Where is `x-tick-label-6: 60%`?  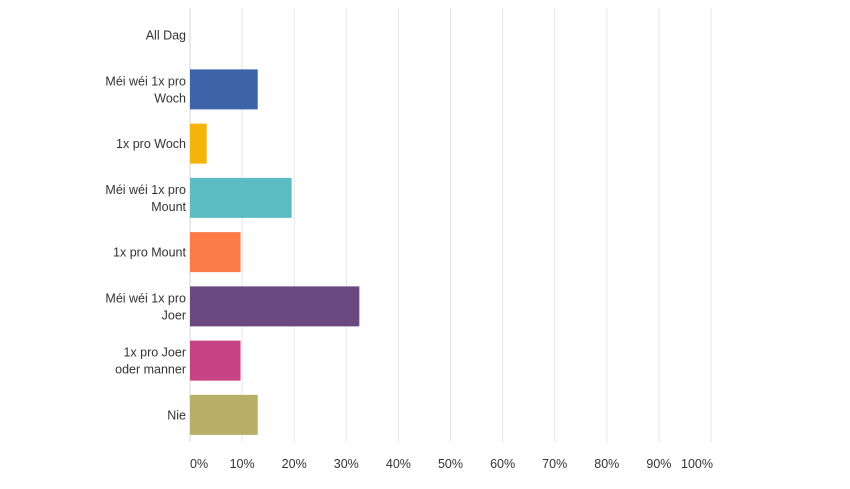
x-tick-label-6: 60% is located at coordinates (502, 464).